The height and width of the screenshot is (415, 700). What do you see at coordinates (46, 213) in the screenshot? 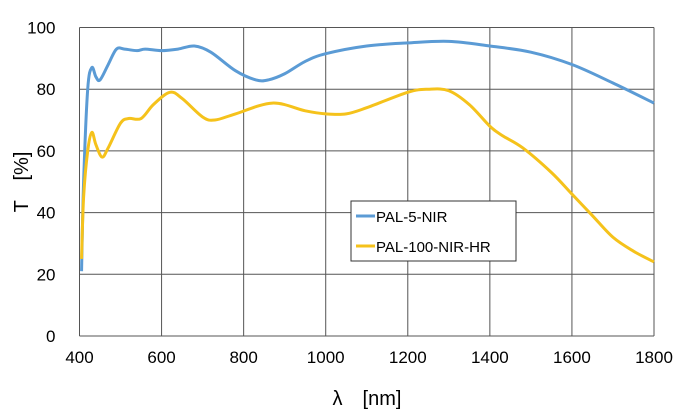
I see `y-tick-label: 40` at bounding box center [46, 213].